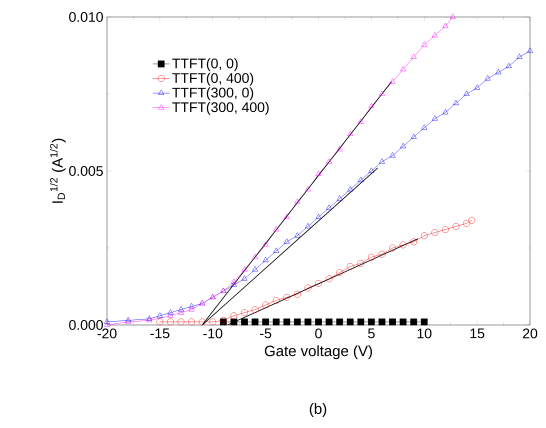 This screenshot has width=546, height=428. Describe the element at coordinates (86, 171) in the screenshot. I see `y-tick-label: 0.005` at that location.